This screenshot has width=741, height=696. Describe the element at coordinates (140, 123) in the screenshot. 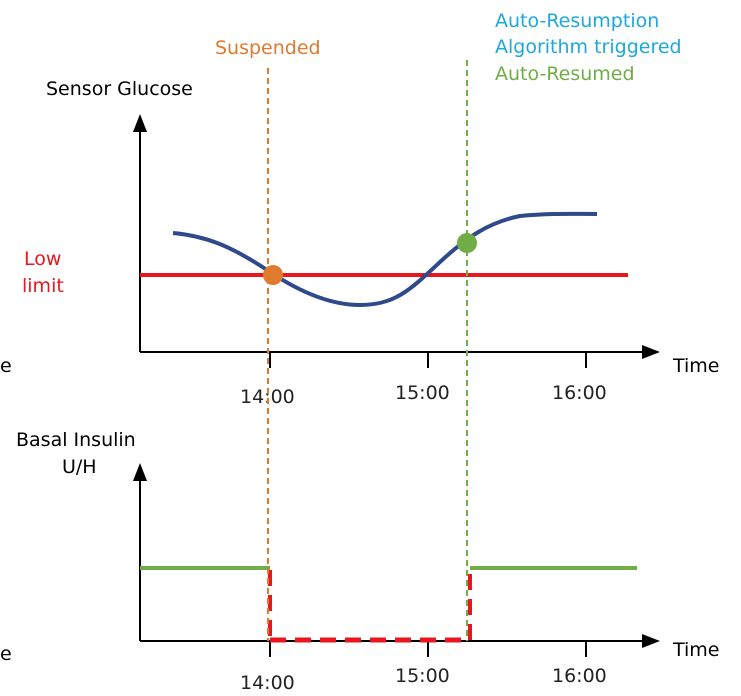

I see `top-y-axis-arrow` at that location.